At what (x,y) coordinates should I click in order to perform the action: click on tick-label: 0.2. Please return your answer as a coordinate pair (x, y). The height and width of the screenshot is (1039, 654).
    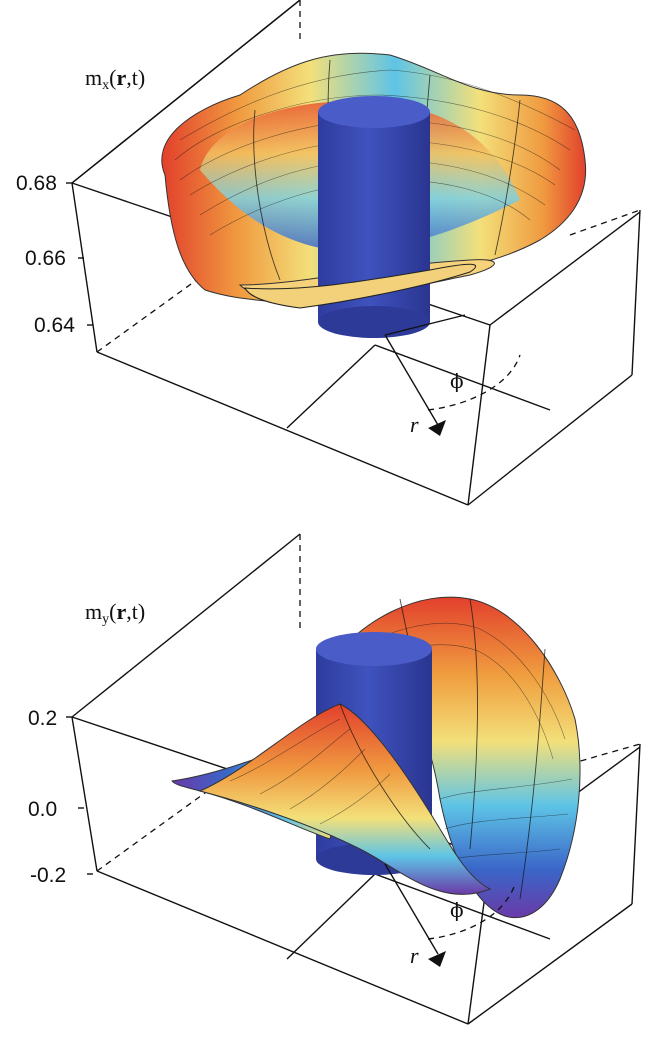
    Looking at the image, I should click on (42, 718).